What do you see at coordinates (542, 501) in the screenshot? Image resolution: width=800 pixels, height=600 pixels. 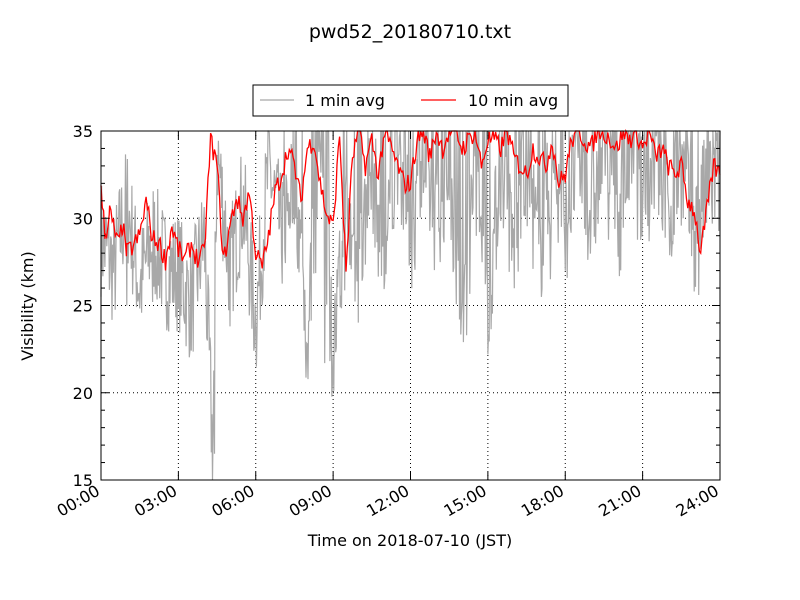 I see `x-tick-label: 18:00` at bounding box center [542, 501].